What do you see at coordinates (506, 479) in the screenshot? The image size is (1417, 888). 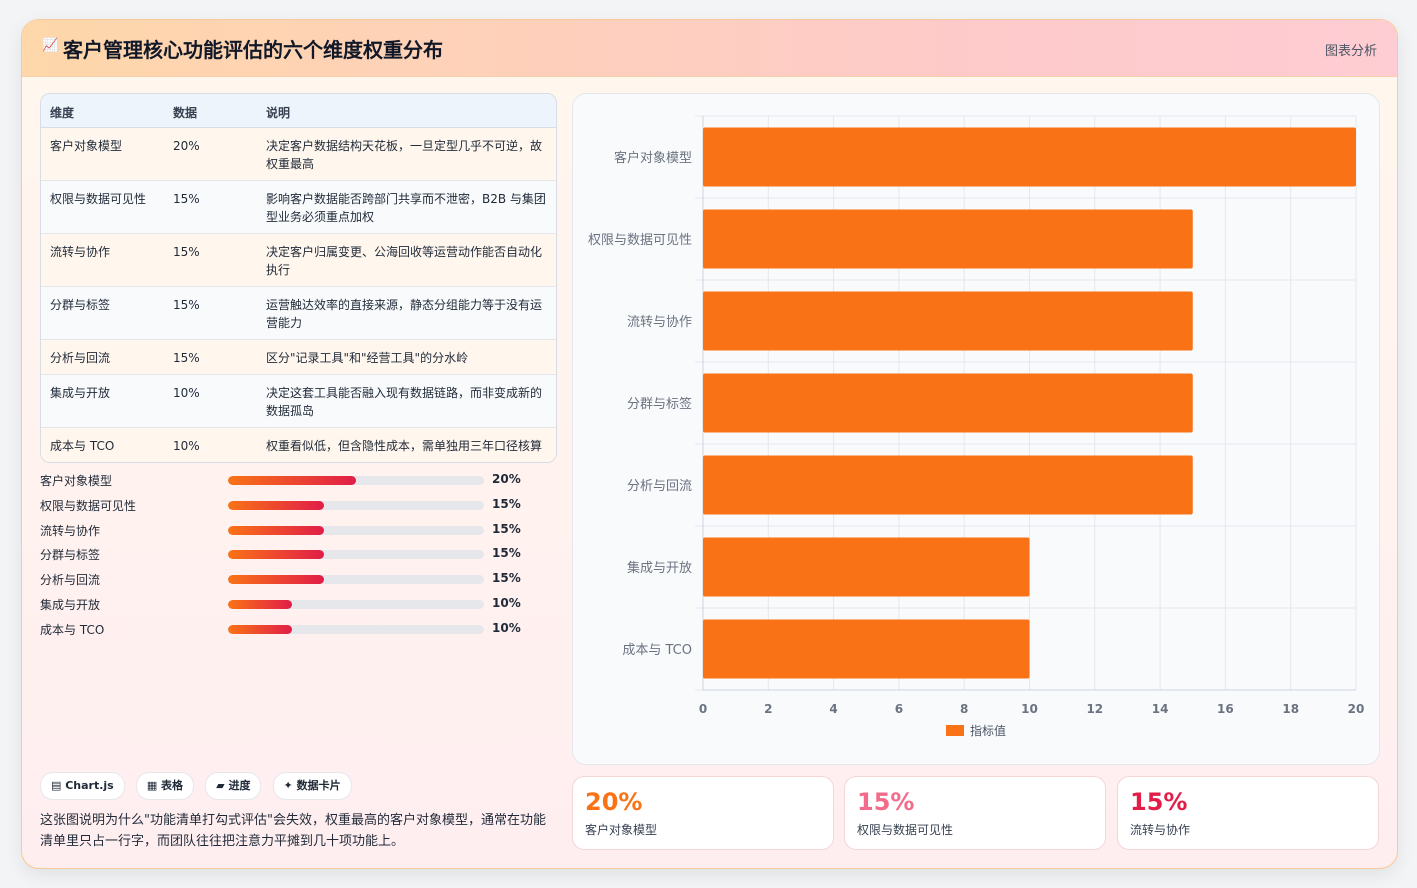 I see `progress-value: 20%` at bounding box center [506, 479].